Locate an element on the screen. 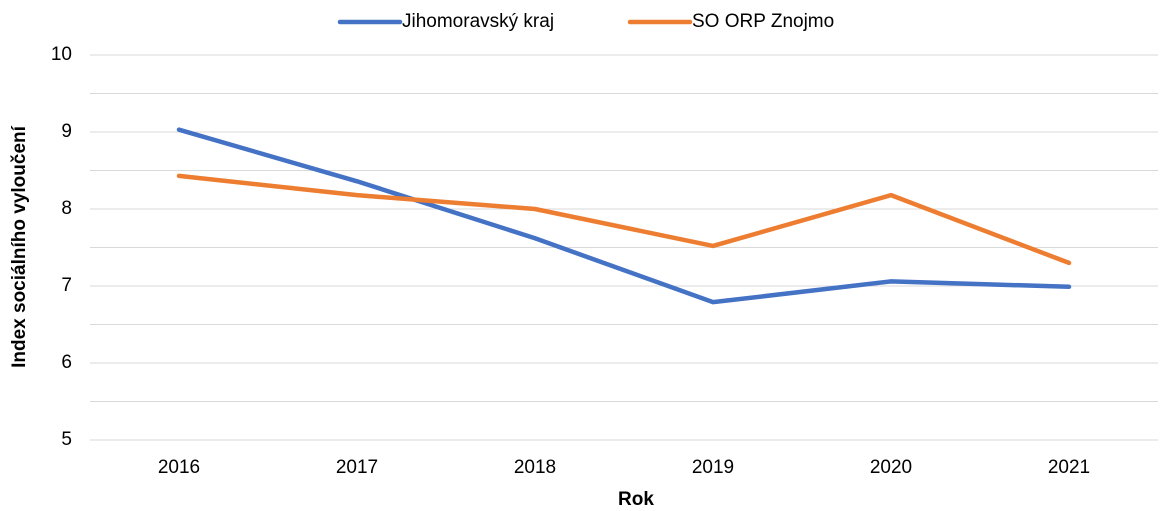 Image resolution: width=1171 pixels, height=511 pixels. y-tick-label: 8 is located at coordinates (66, 208).